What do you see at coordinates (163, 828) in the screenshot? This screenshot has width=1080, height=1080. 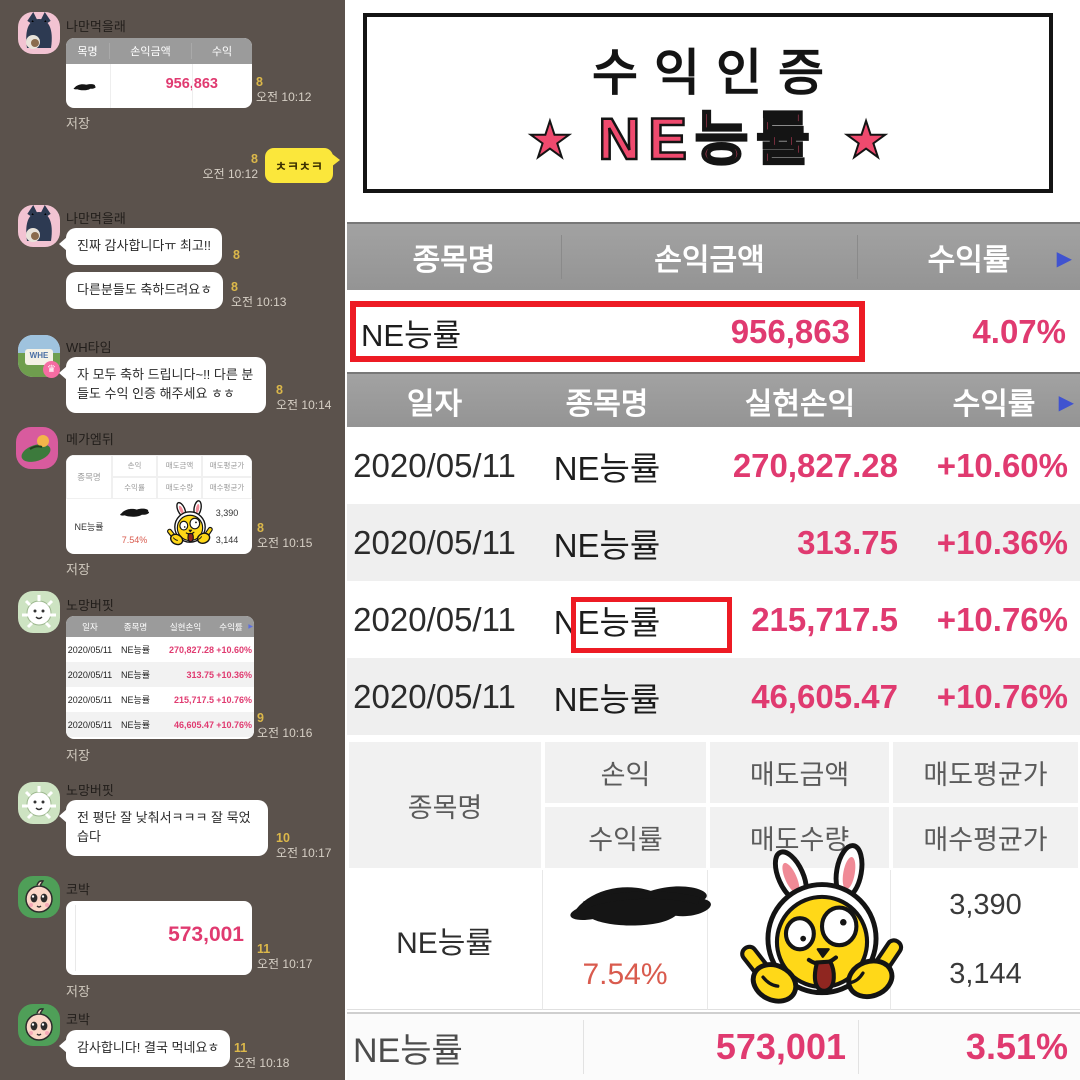 I see `chat-bubble: 전 평단 잘 낮춰서ㅋㅋㅋ 잘 묵었습다` at bounding box center [163, 828].